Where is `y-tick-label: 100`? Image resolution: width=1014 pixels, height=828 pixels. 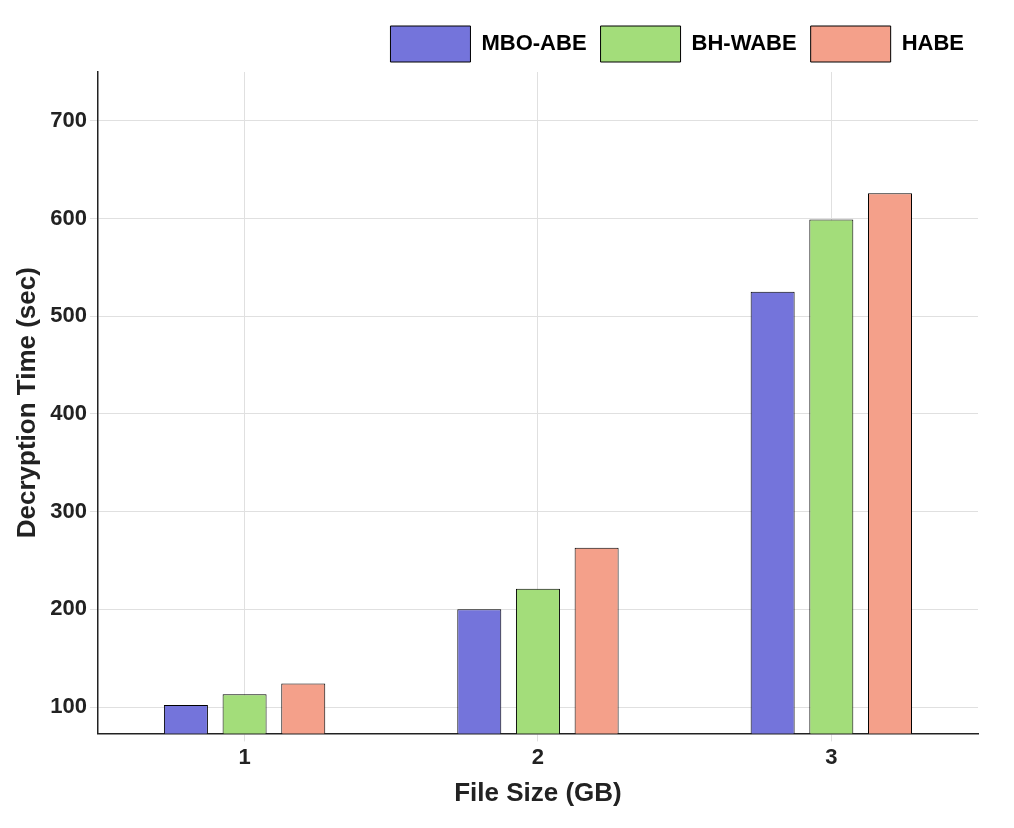
y-tick-label: 100 is located at coordinates (68, 706).